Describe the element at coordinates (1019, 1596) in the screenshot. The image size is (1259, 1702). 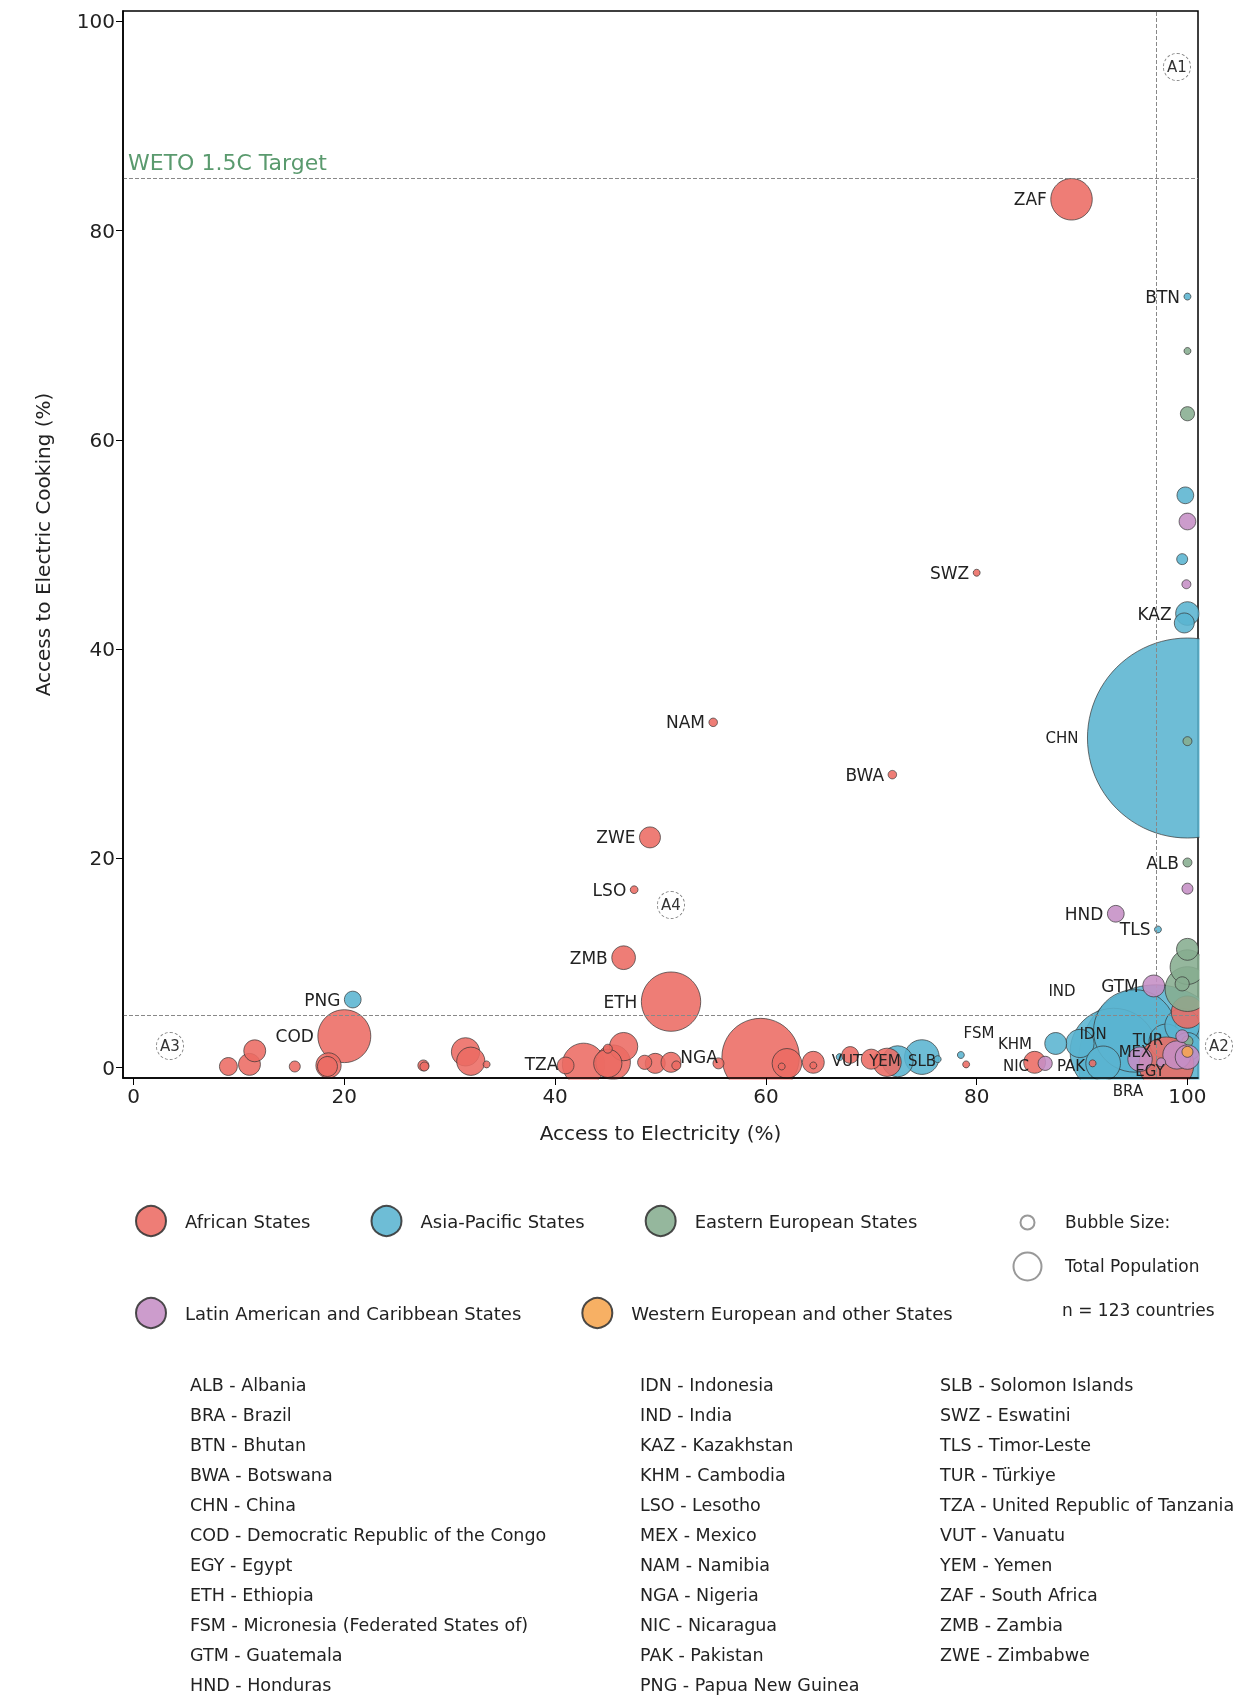
I see `text: ZAF - South Africa` at that location.